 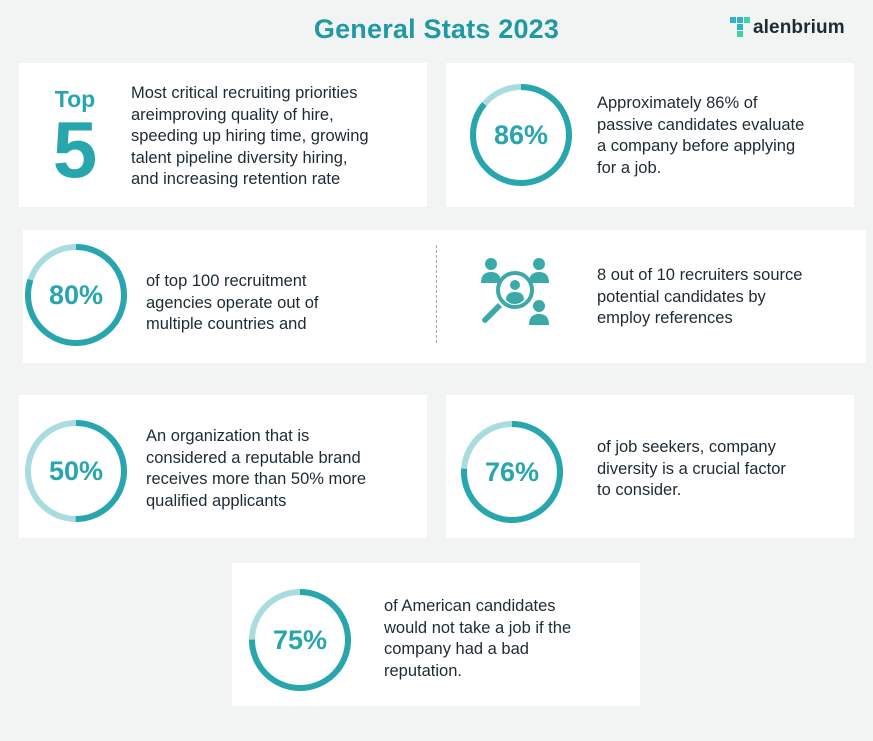 I want to click on text-line: would not take a job if the, so click(x=478, y=627).